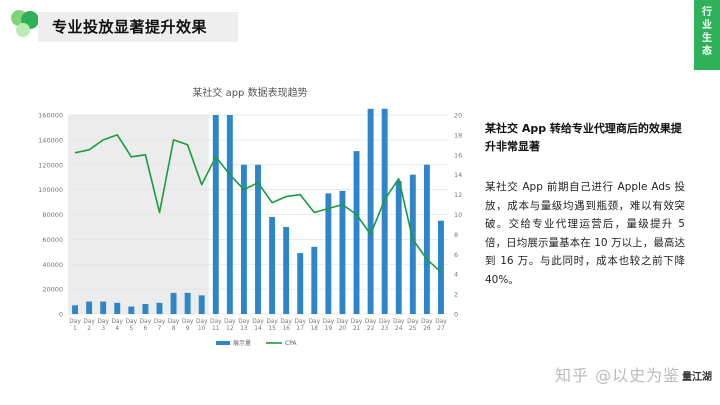 Image resolution: width=720 pixels, height=405 pixels. Describe the element at coordinates (618, 375) in the screenshot. I see `watermark-text: 知乎 @以史为鉴` at that location.